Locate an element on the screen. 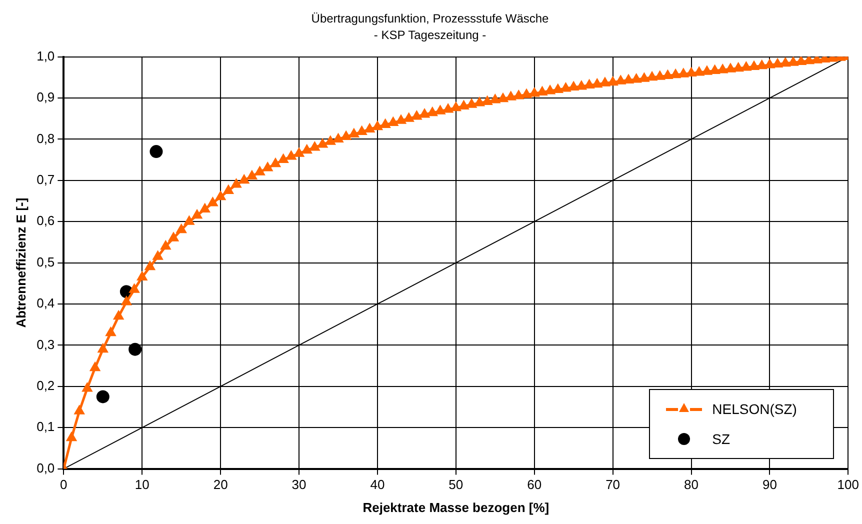 The height and width of the screenshot is (524, 862). y-tick-label: 0,5 is located at coordinates (45, 262).